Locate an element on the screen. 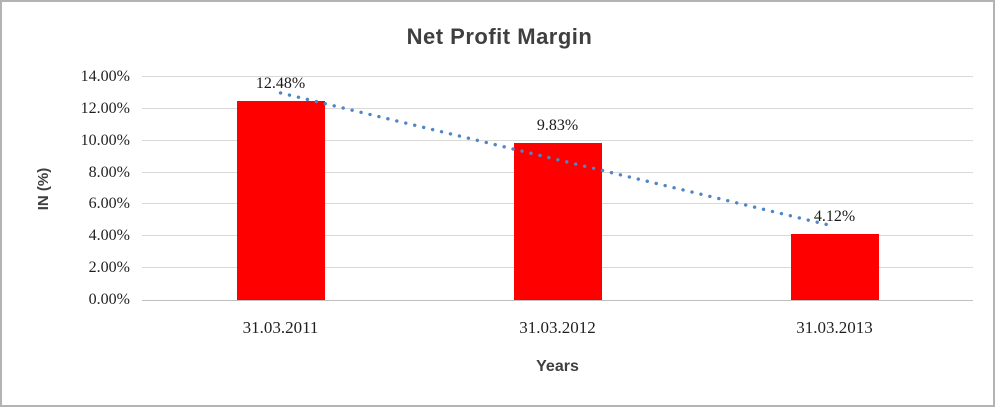  chart-title: Net Profit Margin is located at coordinates (499, 36).